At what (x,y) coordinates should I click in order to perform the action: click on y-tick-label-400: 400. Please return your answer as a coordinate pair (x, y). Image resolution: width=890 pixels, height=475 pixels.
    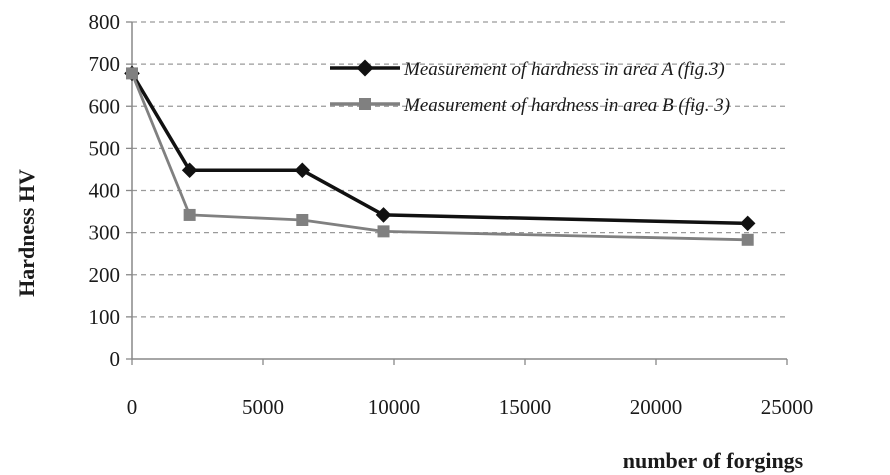
    Looking at the image, I should click on (105, 191).